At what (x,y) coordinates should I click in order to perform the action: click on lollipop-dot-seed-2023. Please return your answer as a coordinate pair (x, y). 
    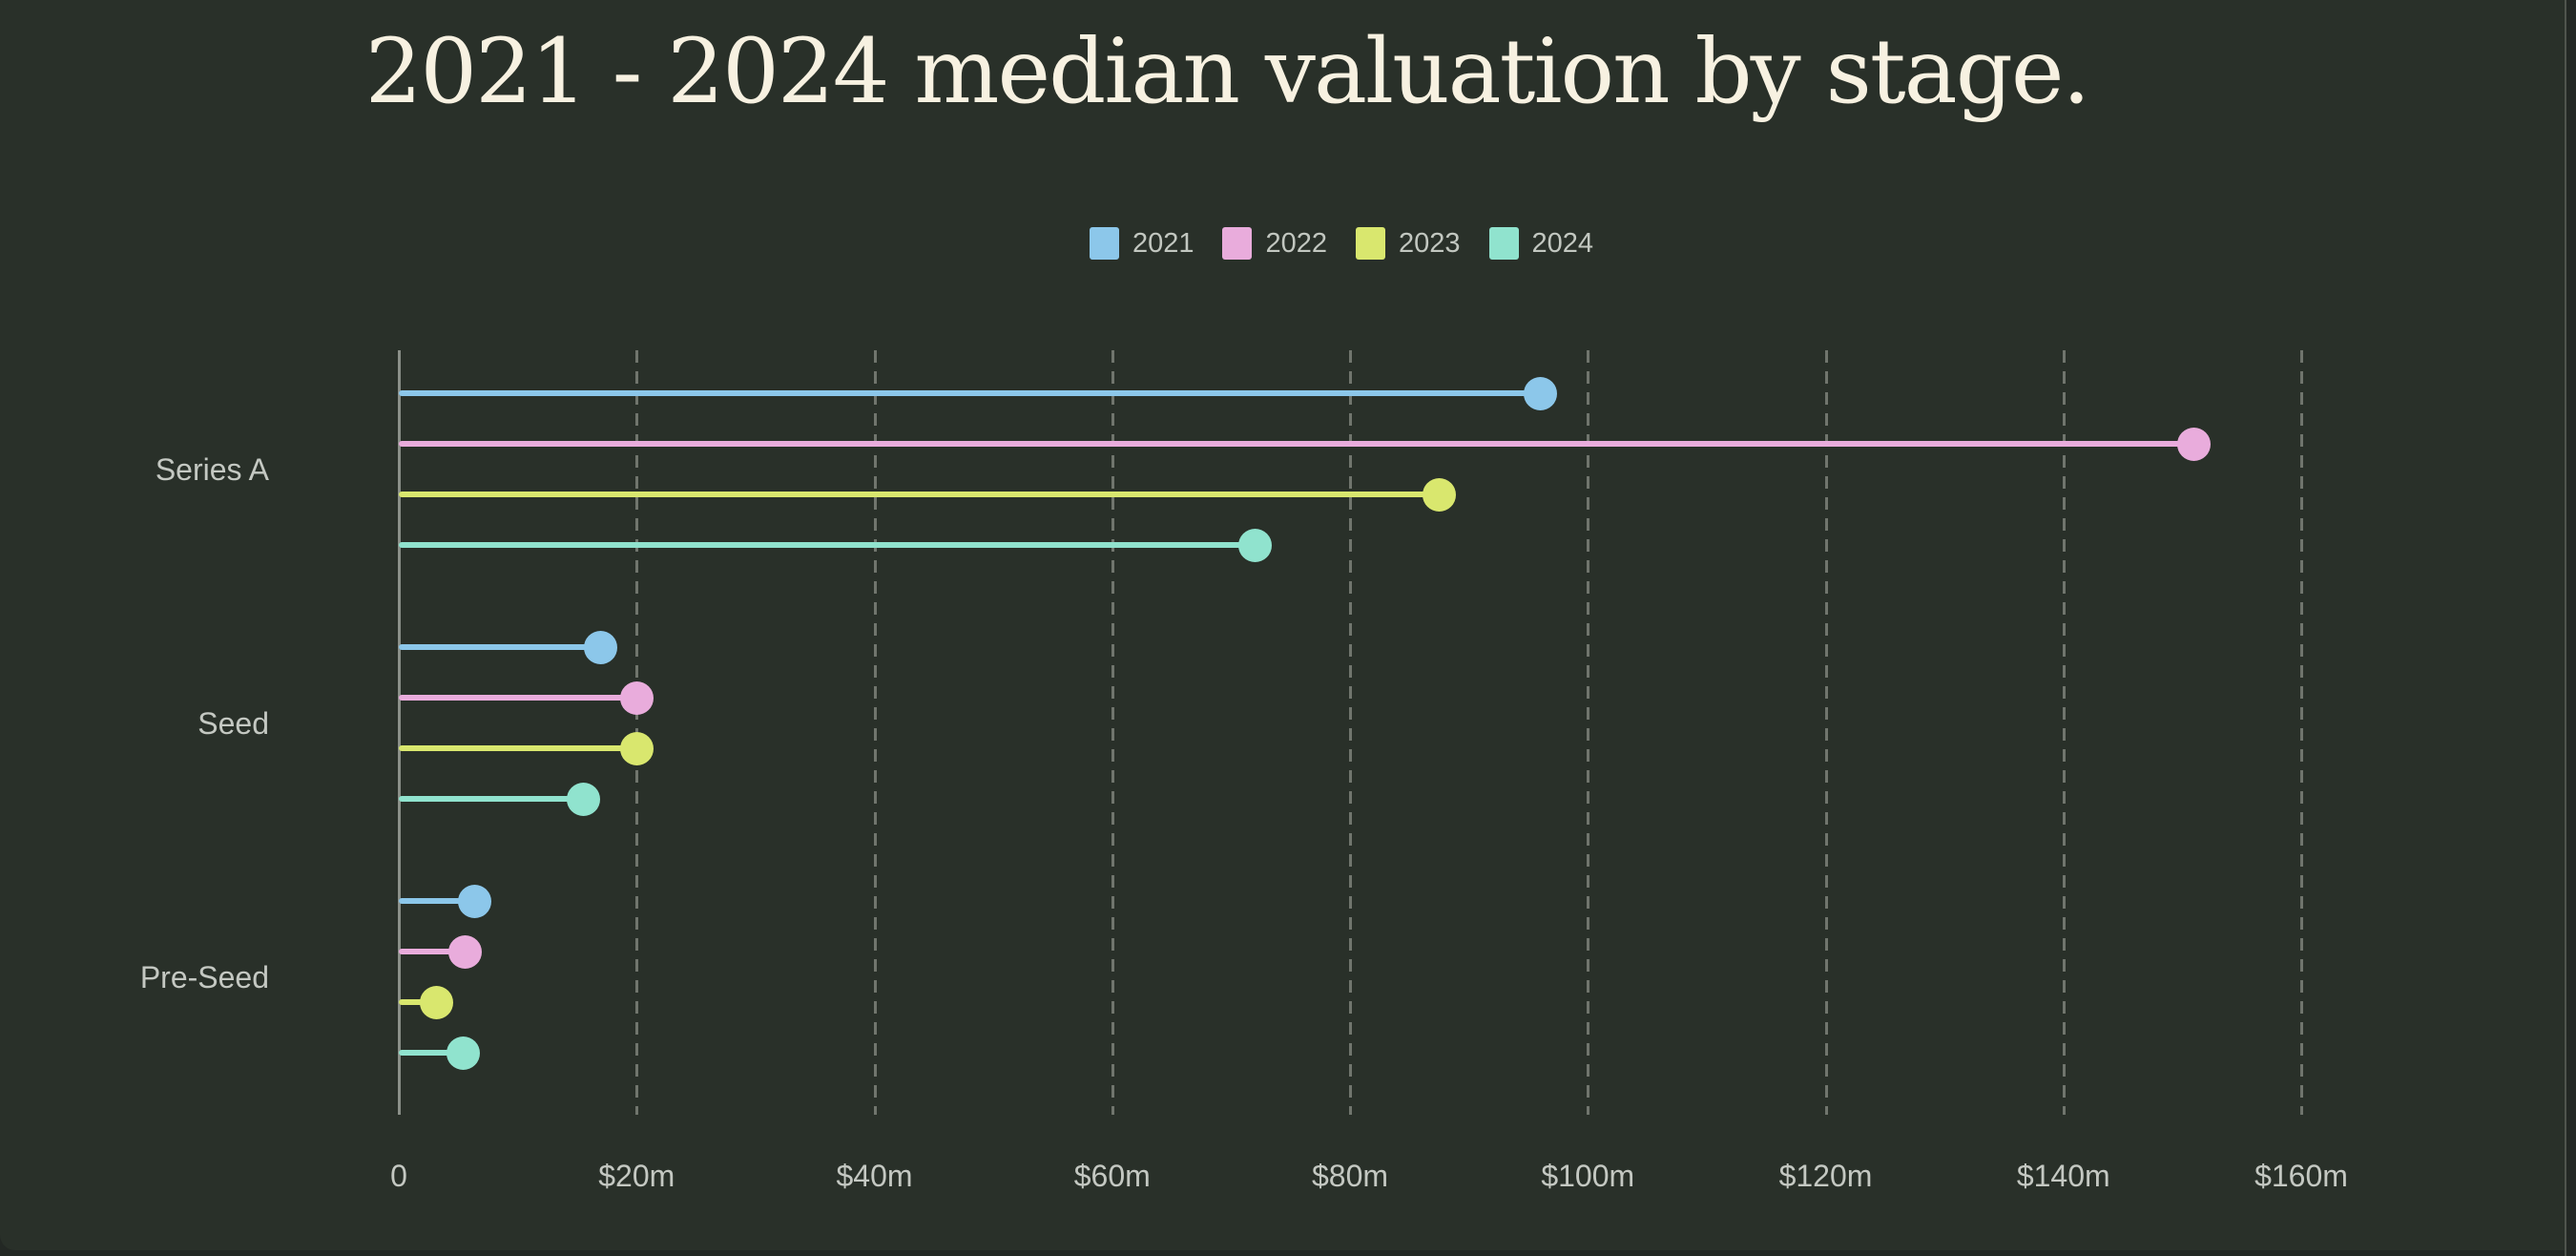
    Looking at the image, I should click on (636, 748).